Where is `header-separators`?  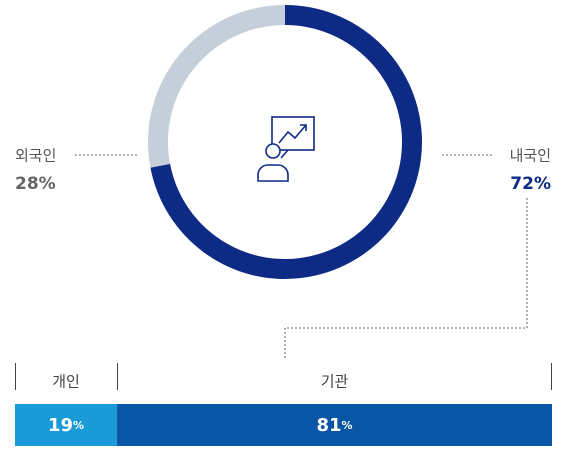
header-separators is located at coordinates (283, 376).